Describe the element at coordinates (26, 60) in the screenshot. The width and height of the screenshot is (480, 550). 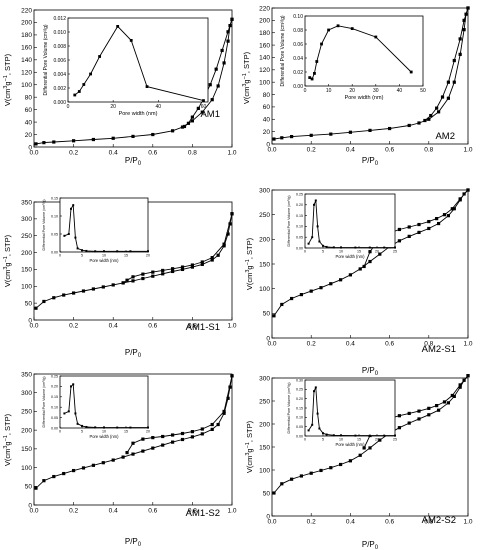
I see `y-tick-label: 140` at that location.